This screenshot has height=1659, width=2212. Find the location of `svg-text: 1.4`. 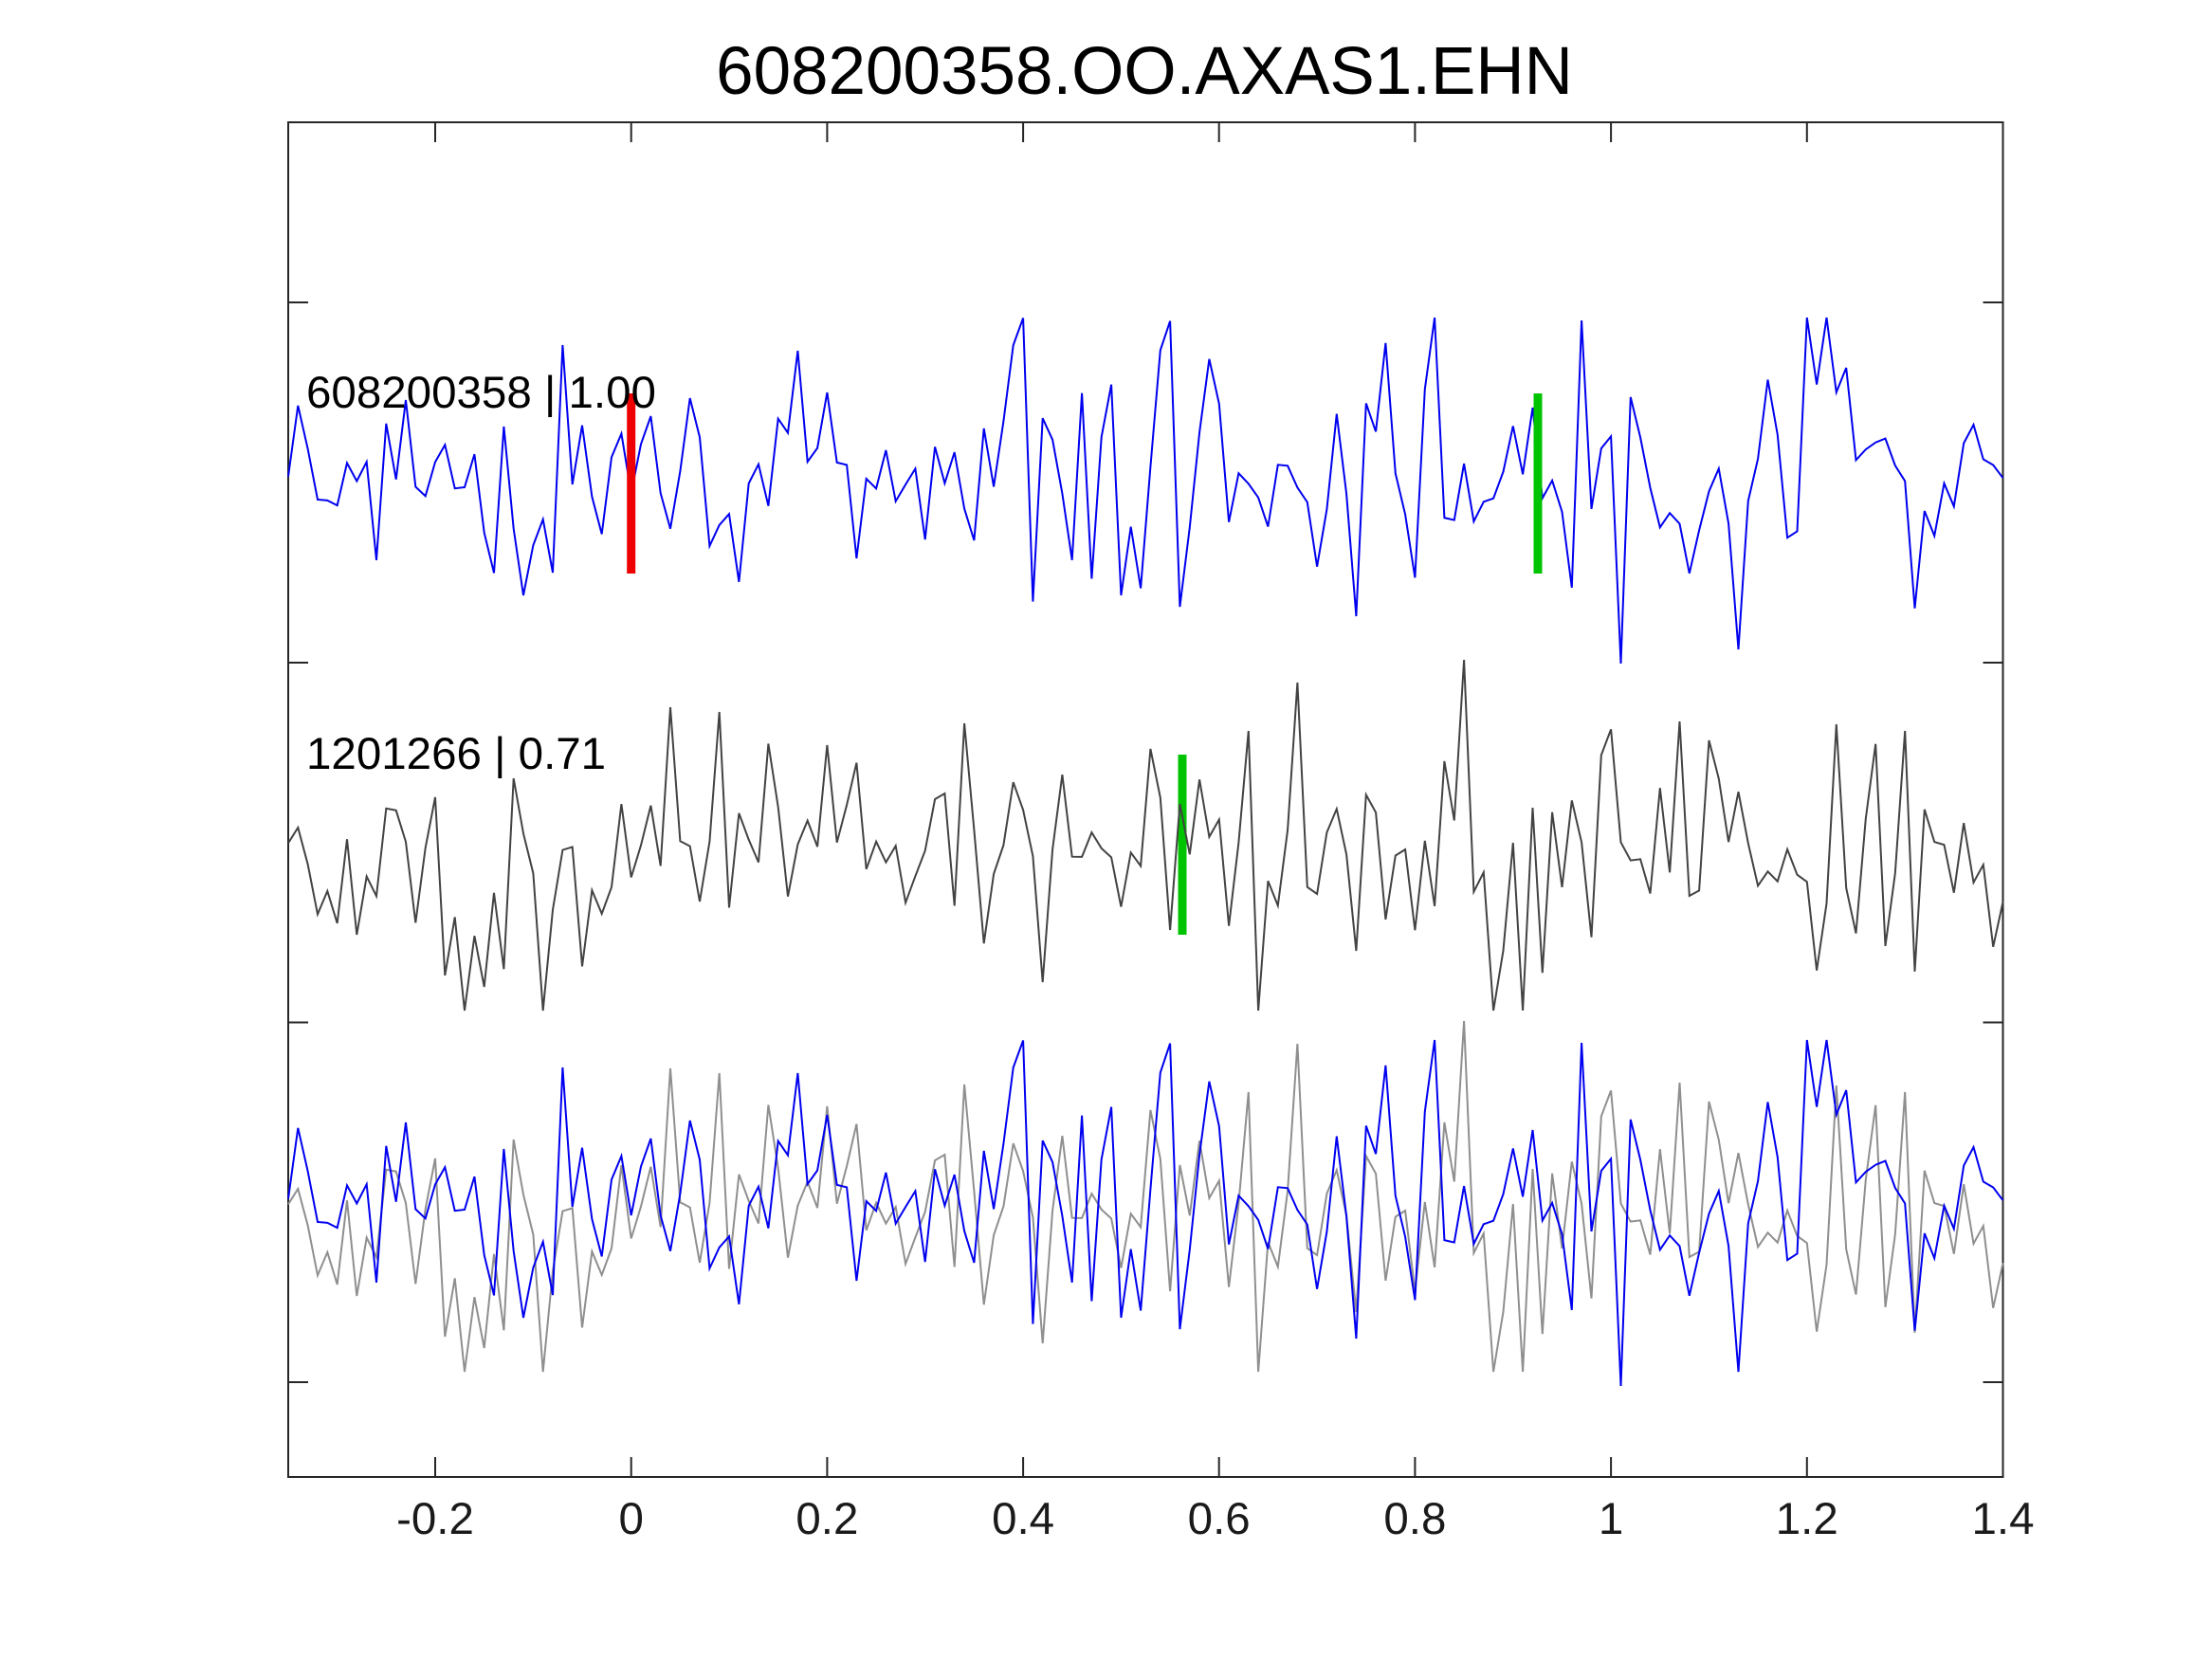

svg-text: 1.4 is located at coordinates (2003, 1519).